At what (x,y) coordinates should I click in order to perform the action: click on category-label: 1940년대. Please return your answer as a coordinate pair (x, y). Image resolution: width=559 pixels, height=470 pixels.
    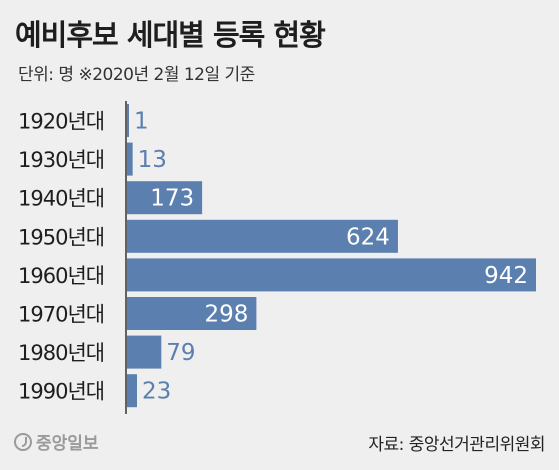
    Looking at the image, I should click on (61, 199).